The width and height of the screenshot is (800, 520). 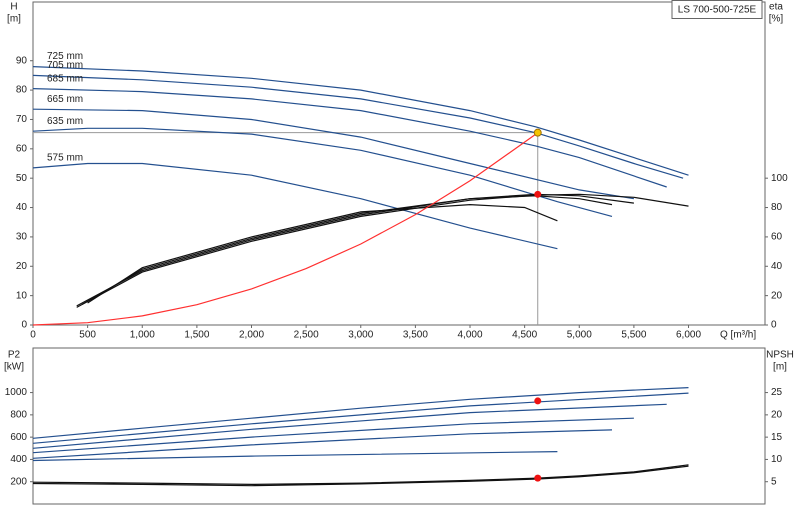 What do you see at coordinates (18, 459) in the screenshot?
I see `y-tick-label: 400` at bounding box center [18, 459].